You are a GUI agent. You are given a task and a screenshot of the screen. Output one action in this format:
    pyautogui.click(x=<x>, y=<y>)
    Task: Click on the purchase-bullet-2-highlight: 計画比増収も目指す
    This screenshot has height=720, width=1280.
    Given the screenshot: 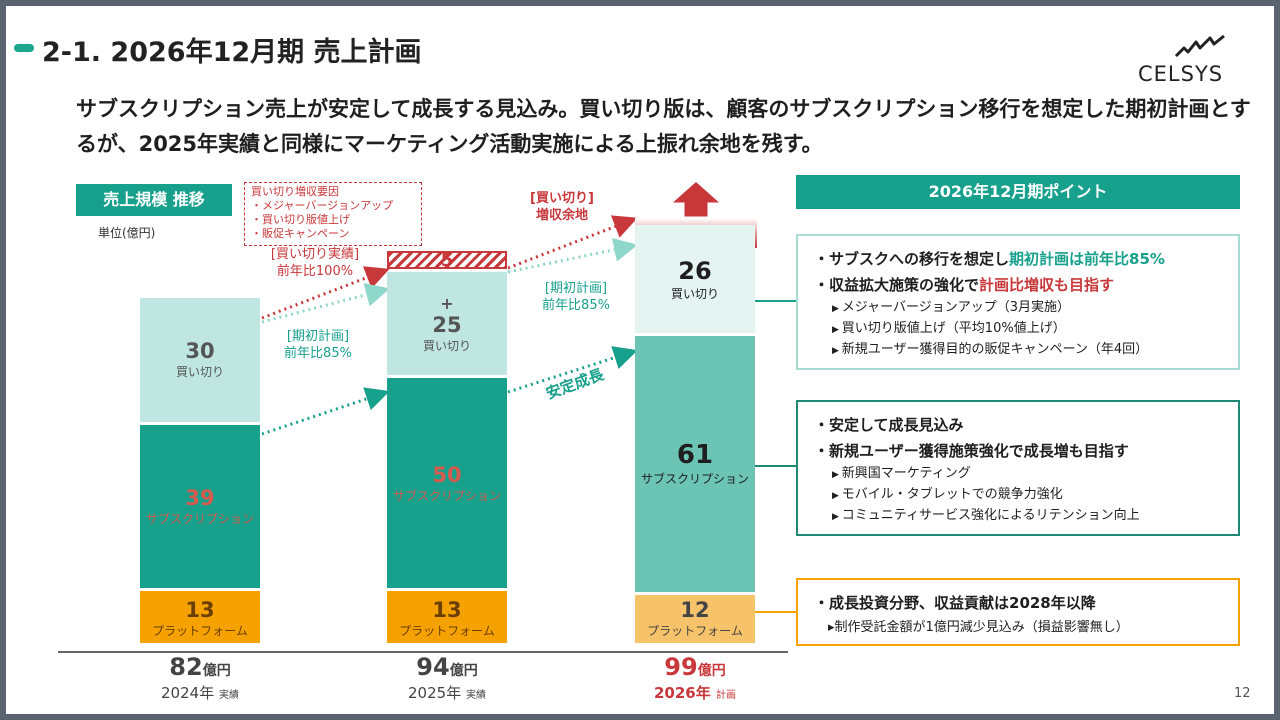 What is the action you would take?
    pyautogui.click(x=1047, y=285)
    